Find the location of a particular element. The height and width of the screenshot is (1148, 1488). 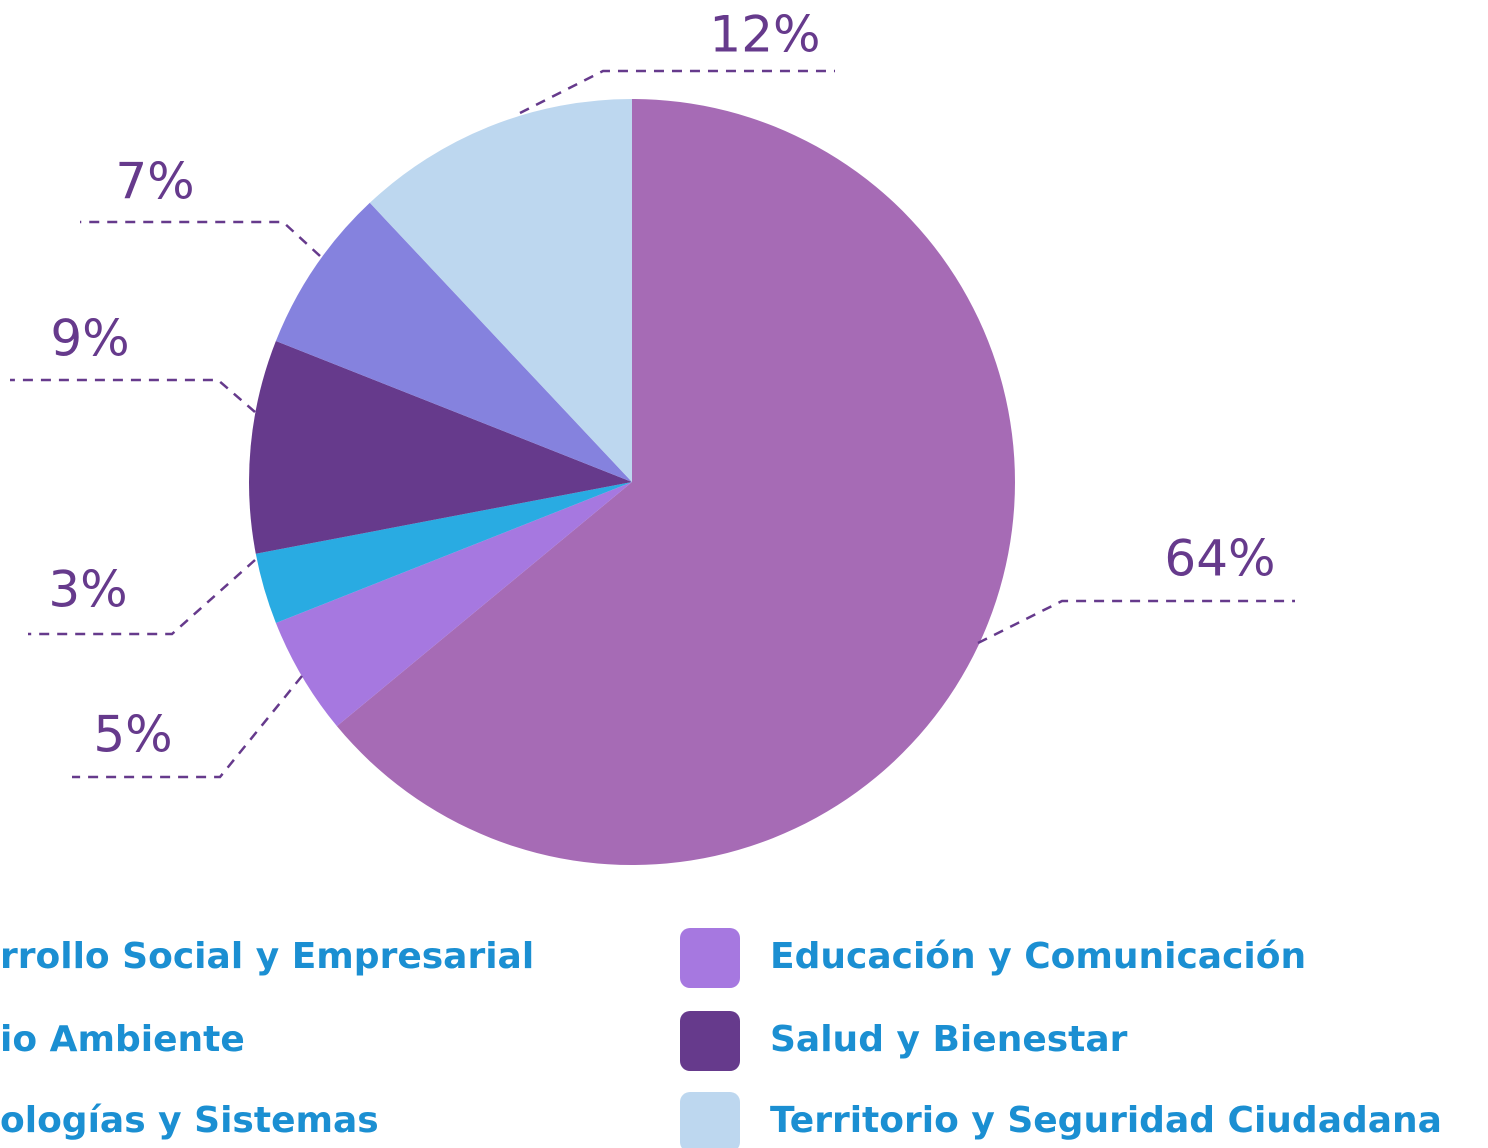

data-label: 9% is located at coordinates (89, 339).